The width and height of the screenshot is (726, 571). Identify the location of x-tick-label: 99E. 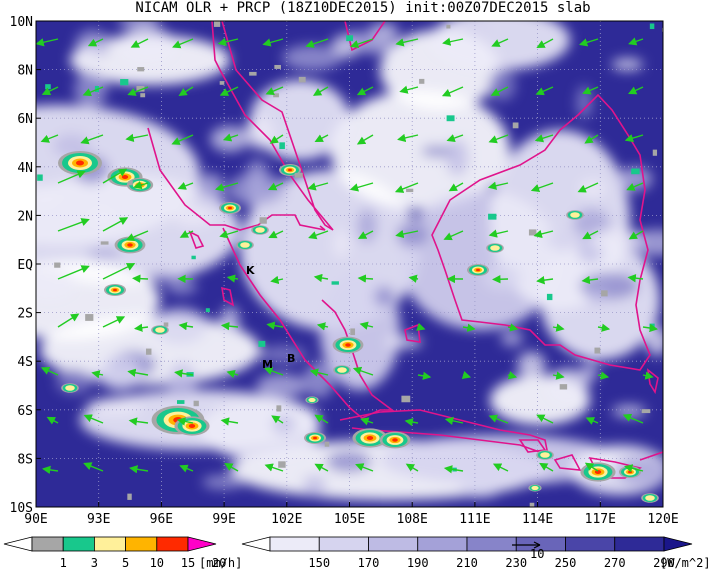
(223, 519).